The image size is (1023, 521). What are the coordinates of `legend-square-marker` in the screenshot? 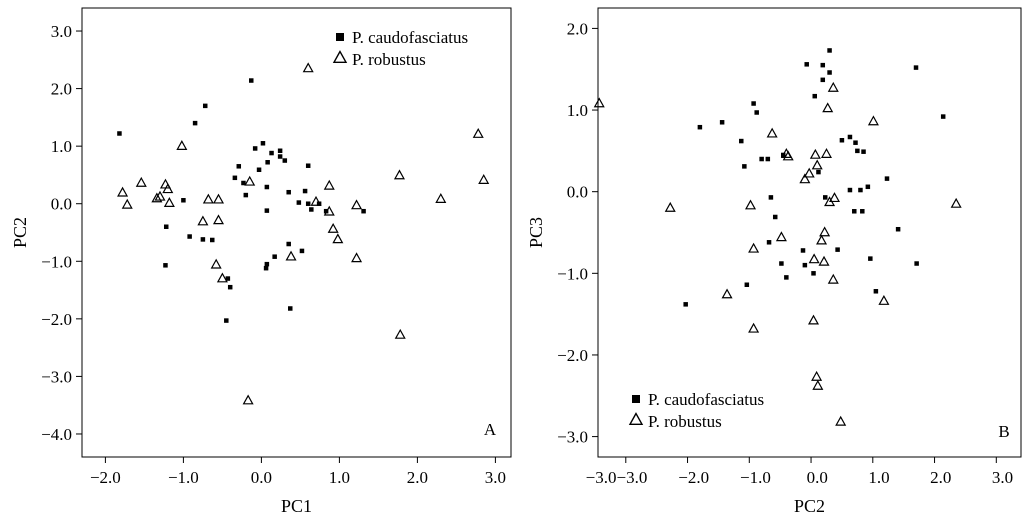 It's located at (340, 37).